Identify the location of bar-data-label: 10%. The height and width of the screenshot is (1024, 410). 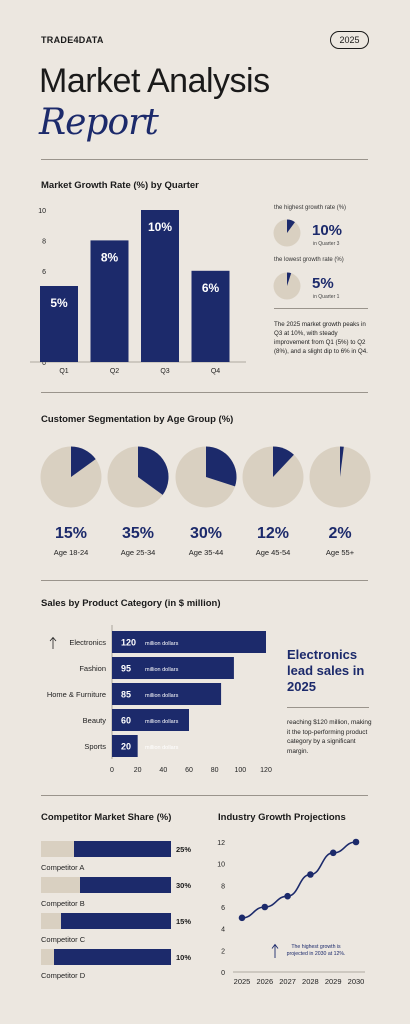
(160, 227).